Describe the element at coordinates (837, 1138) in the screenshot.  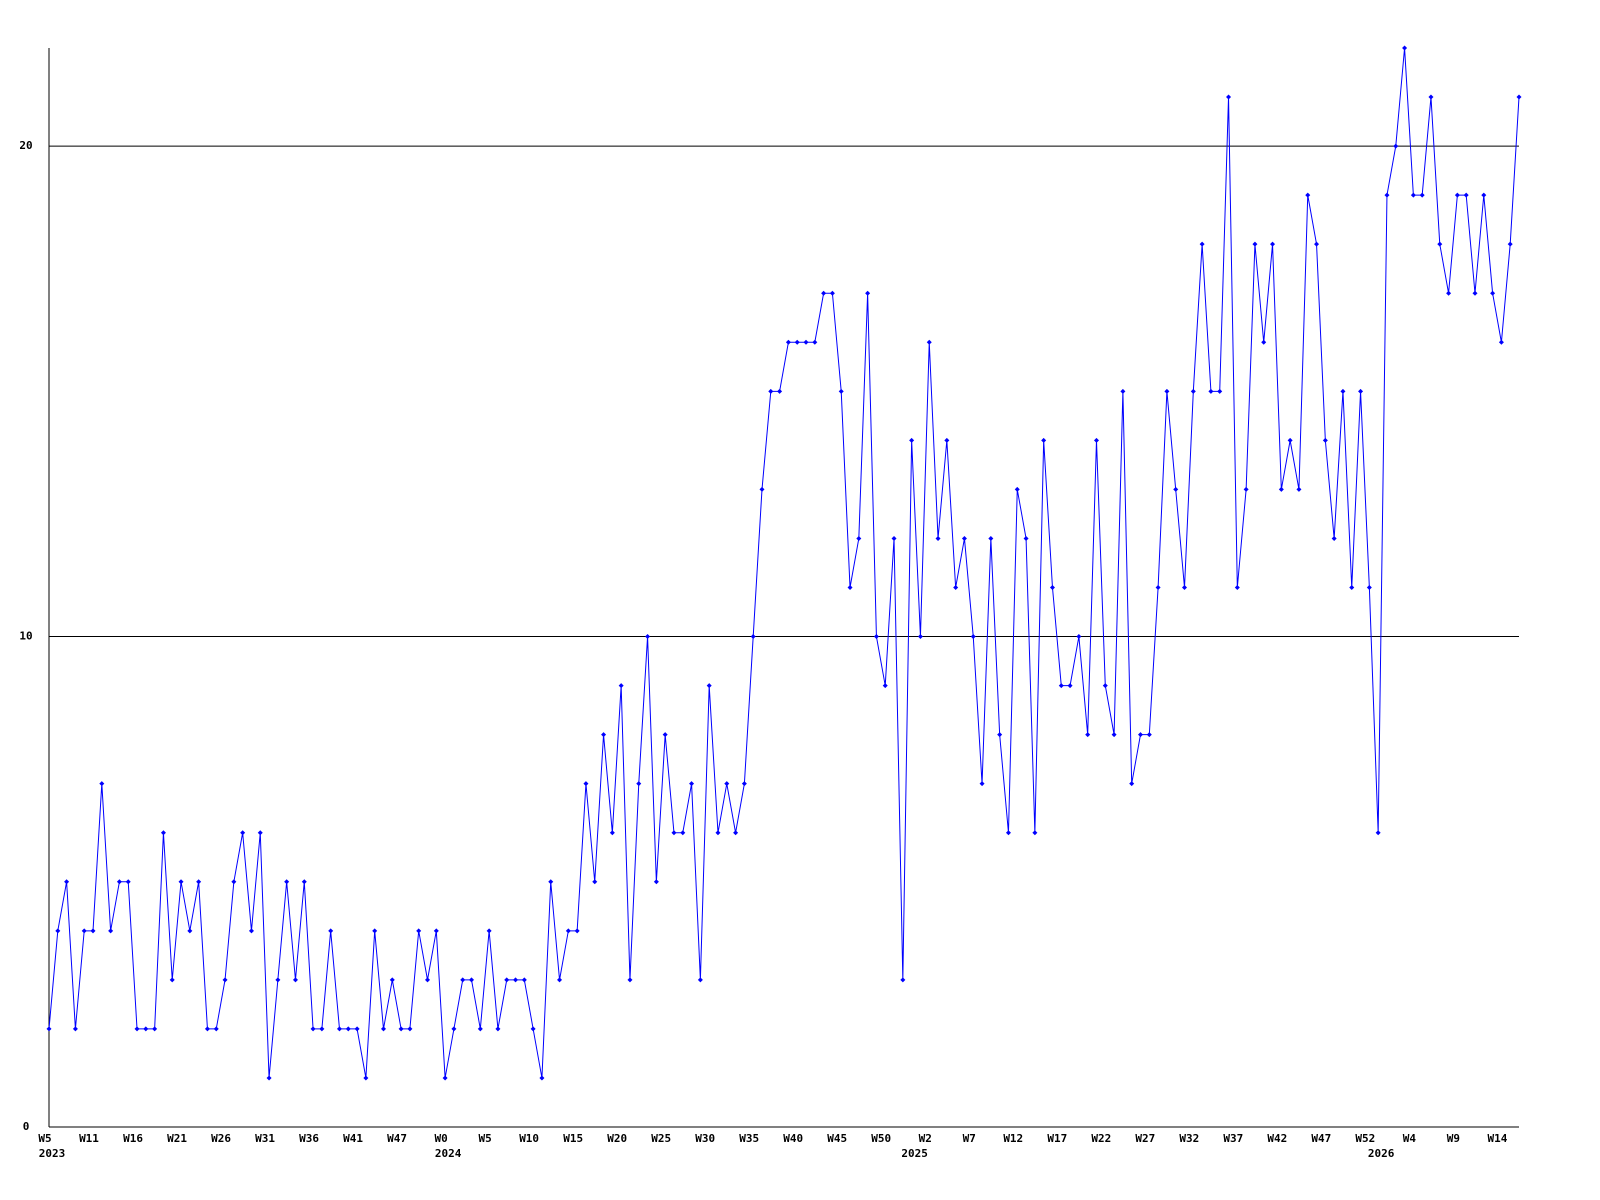
I see `x-tick-label: W45` at that location.